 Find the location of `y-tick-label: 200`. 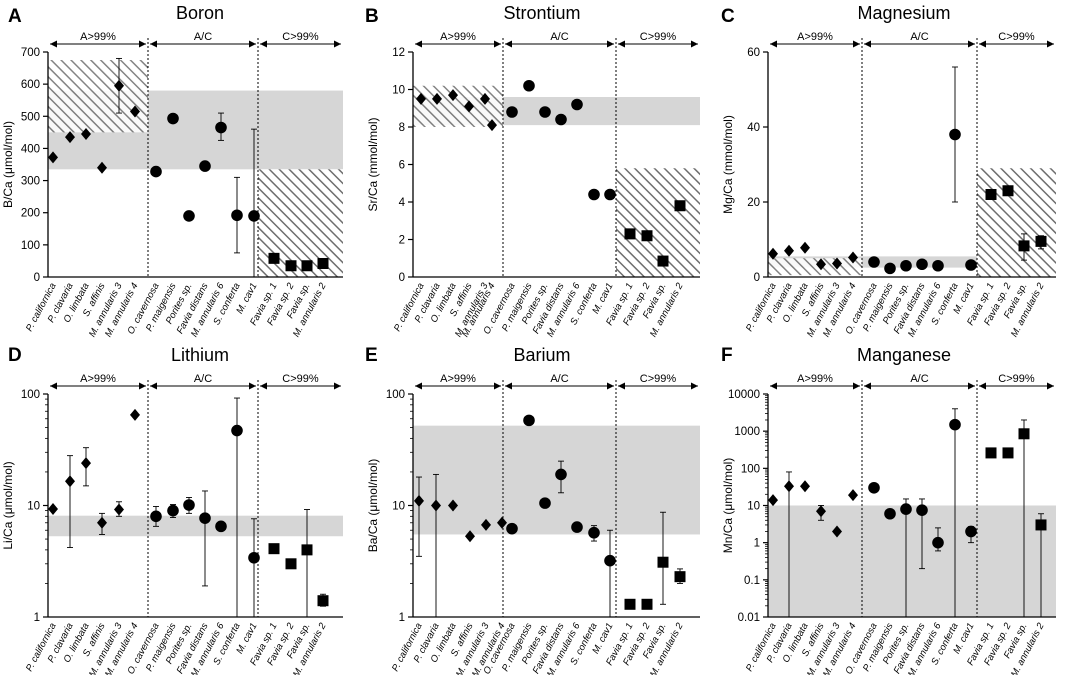

y-tick-label: 200 is located at coordinates (30, 214).